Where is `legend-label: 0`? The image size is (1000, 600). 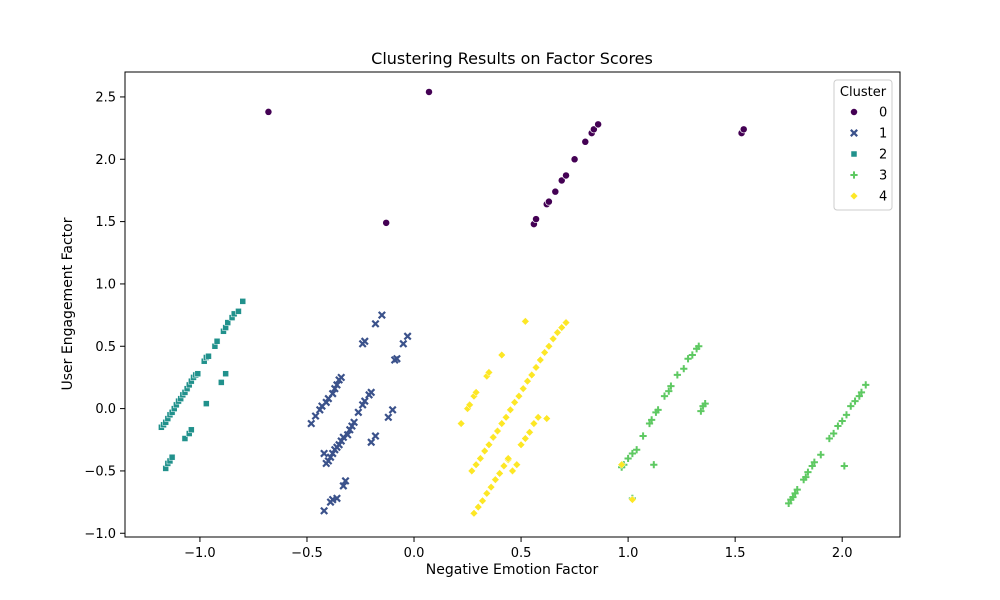 legend-label: 0 is located at coordinates (883, 113).